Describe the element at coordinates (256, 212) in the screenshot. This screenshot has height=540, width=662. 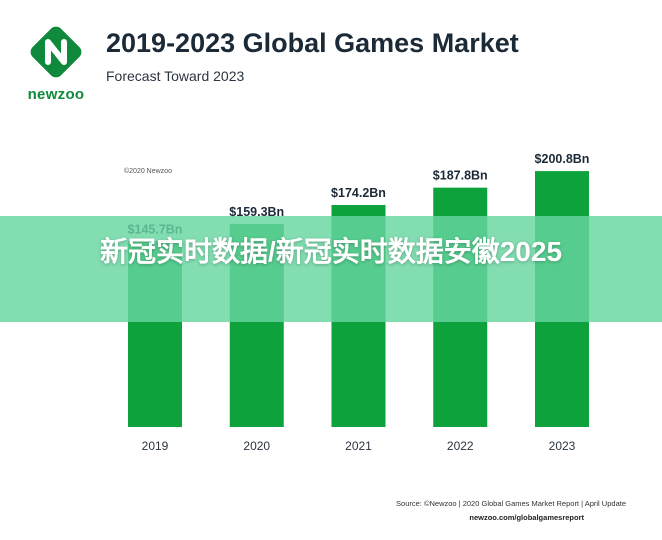
I see `data-label-2020: $159.3Bn` at that location.